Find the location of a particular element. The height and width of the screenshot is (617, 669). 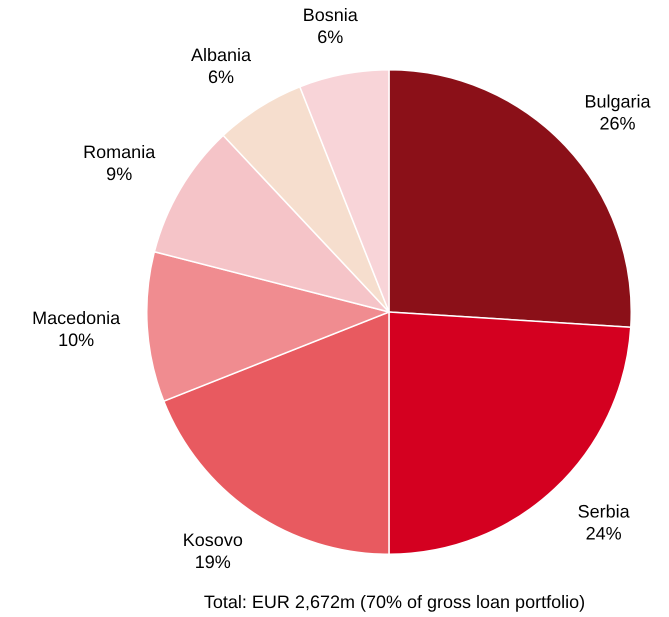

slice-label: Macedonia is located at coordinates (77, 318).